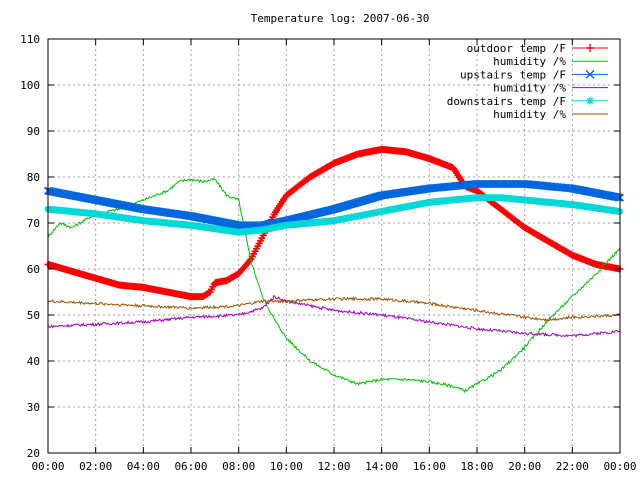  I want to click on chart-title: Temperature log: 2007-06-30, so click(340, 18).